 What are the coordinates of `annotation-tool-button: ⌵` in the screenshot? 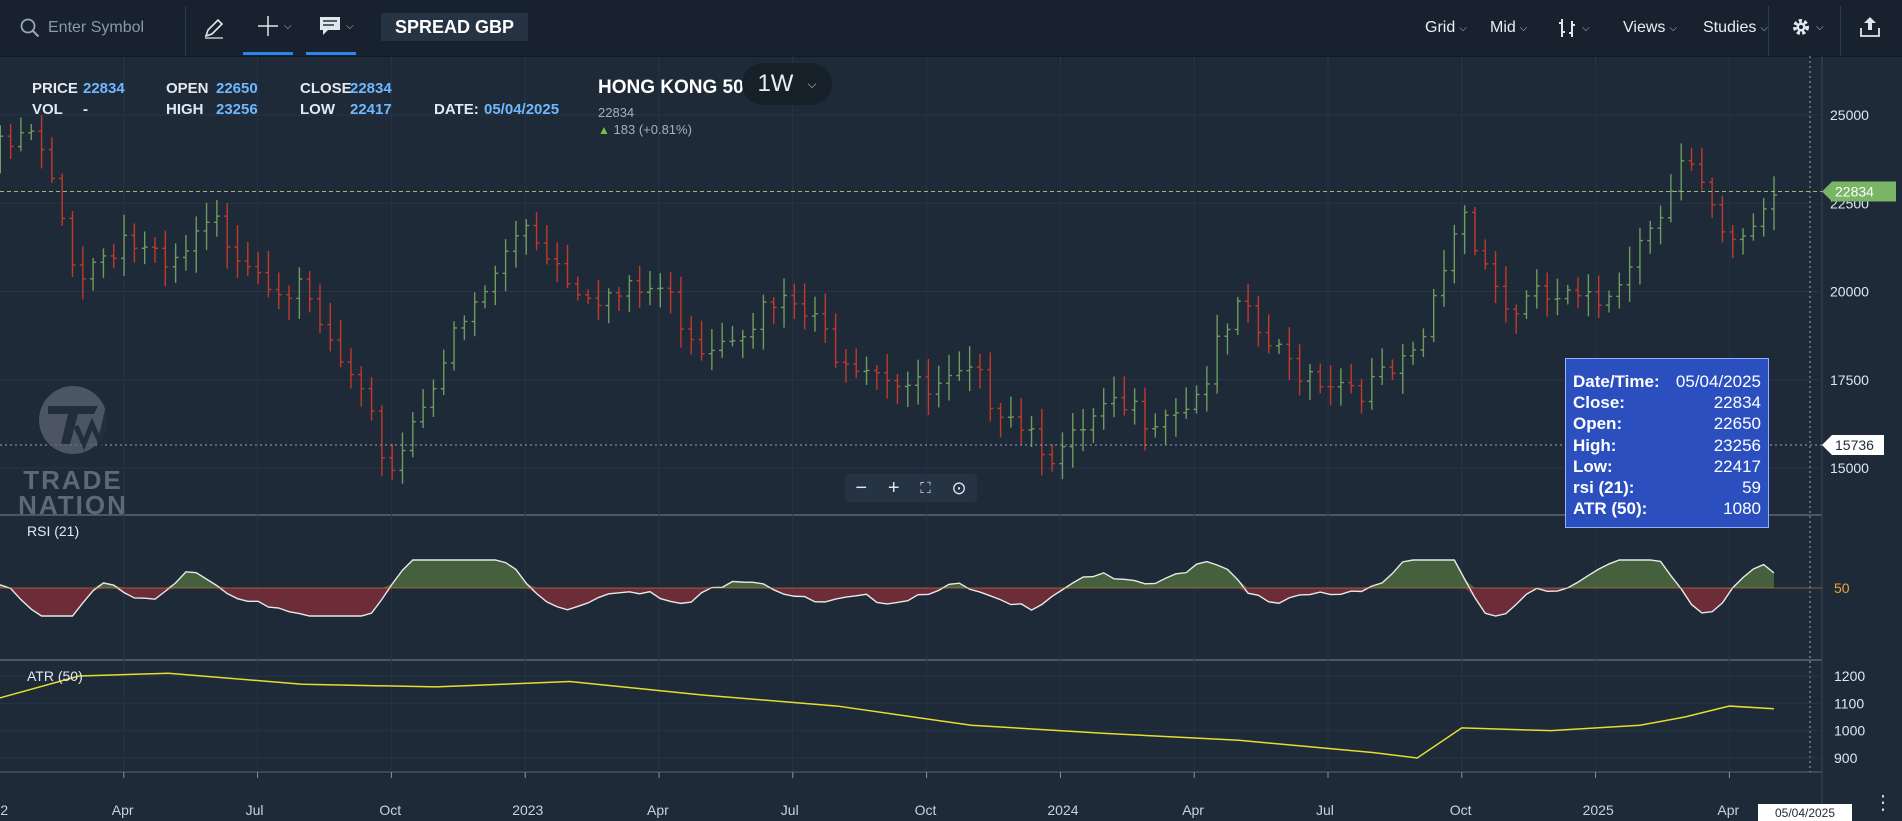 It's located at (336, 26).